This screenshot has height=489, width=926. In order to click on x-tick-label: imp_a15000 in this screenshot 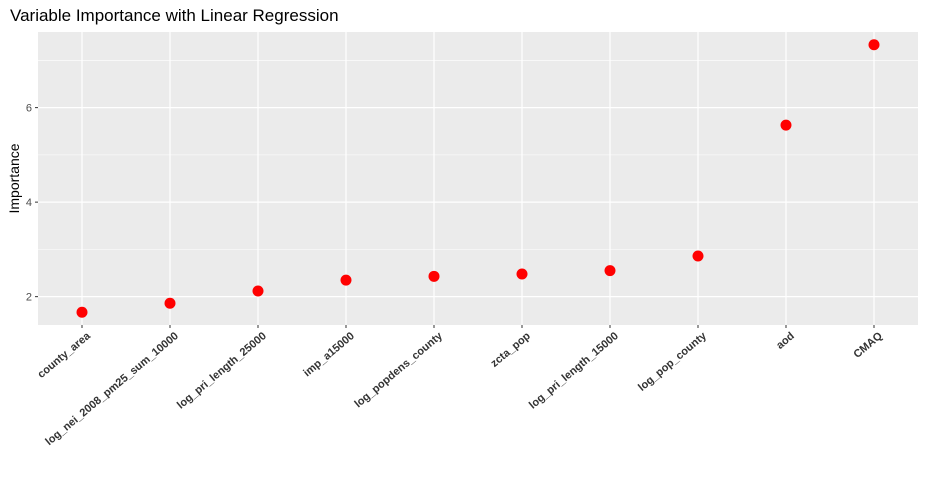, I will do `click(329, 354)`.